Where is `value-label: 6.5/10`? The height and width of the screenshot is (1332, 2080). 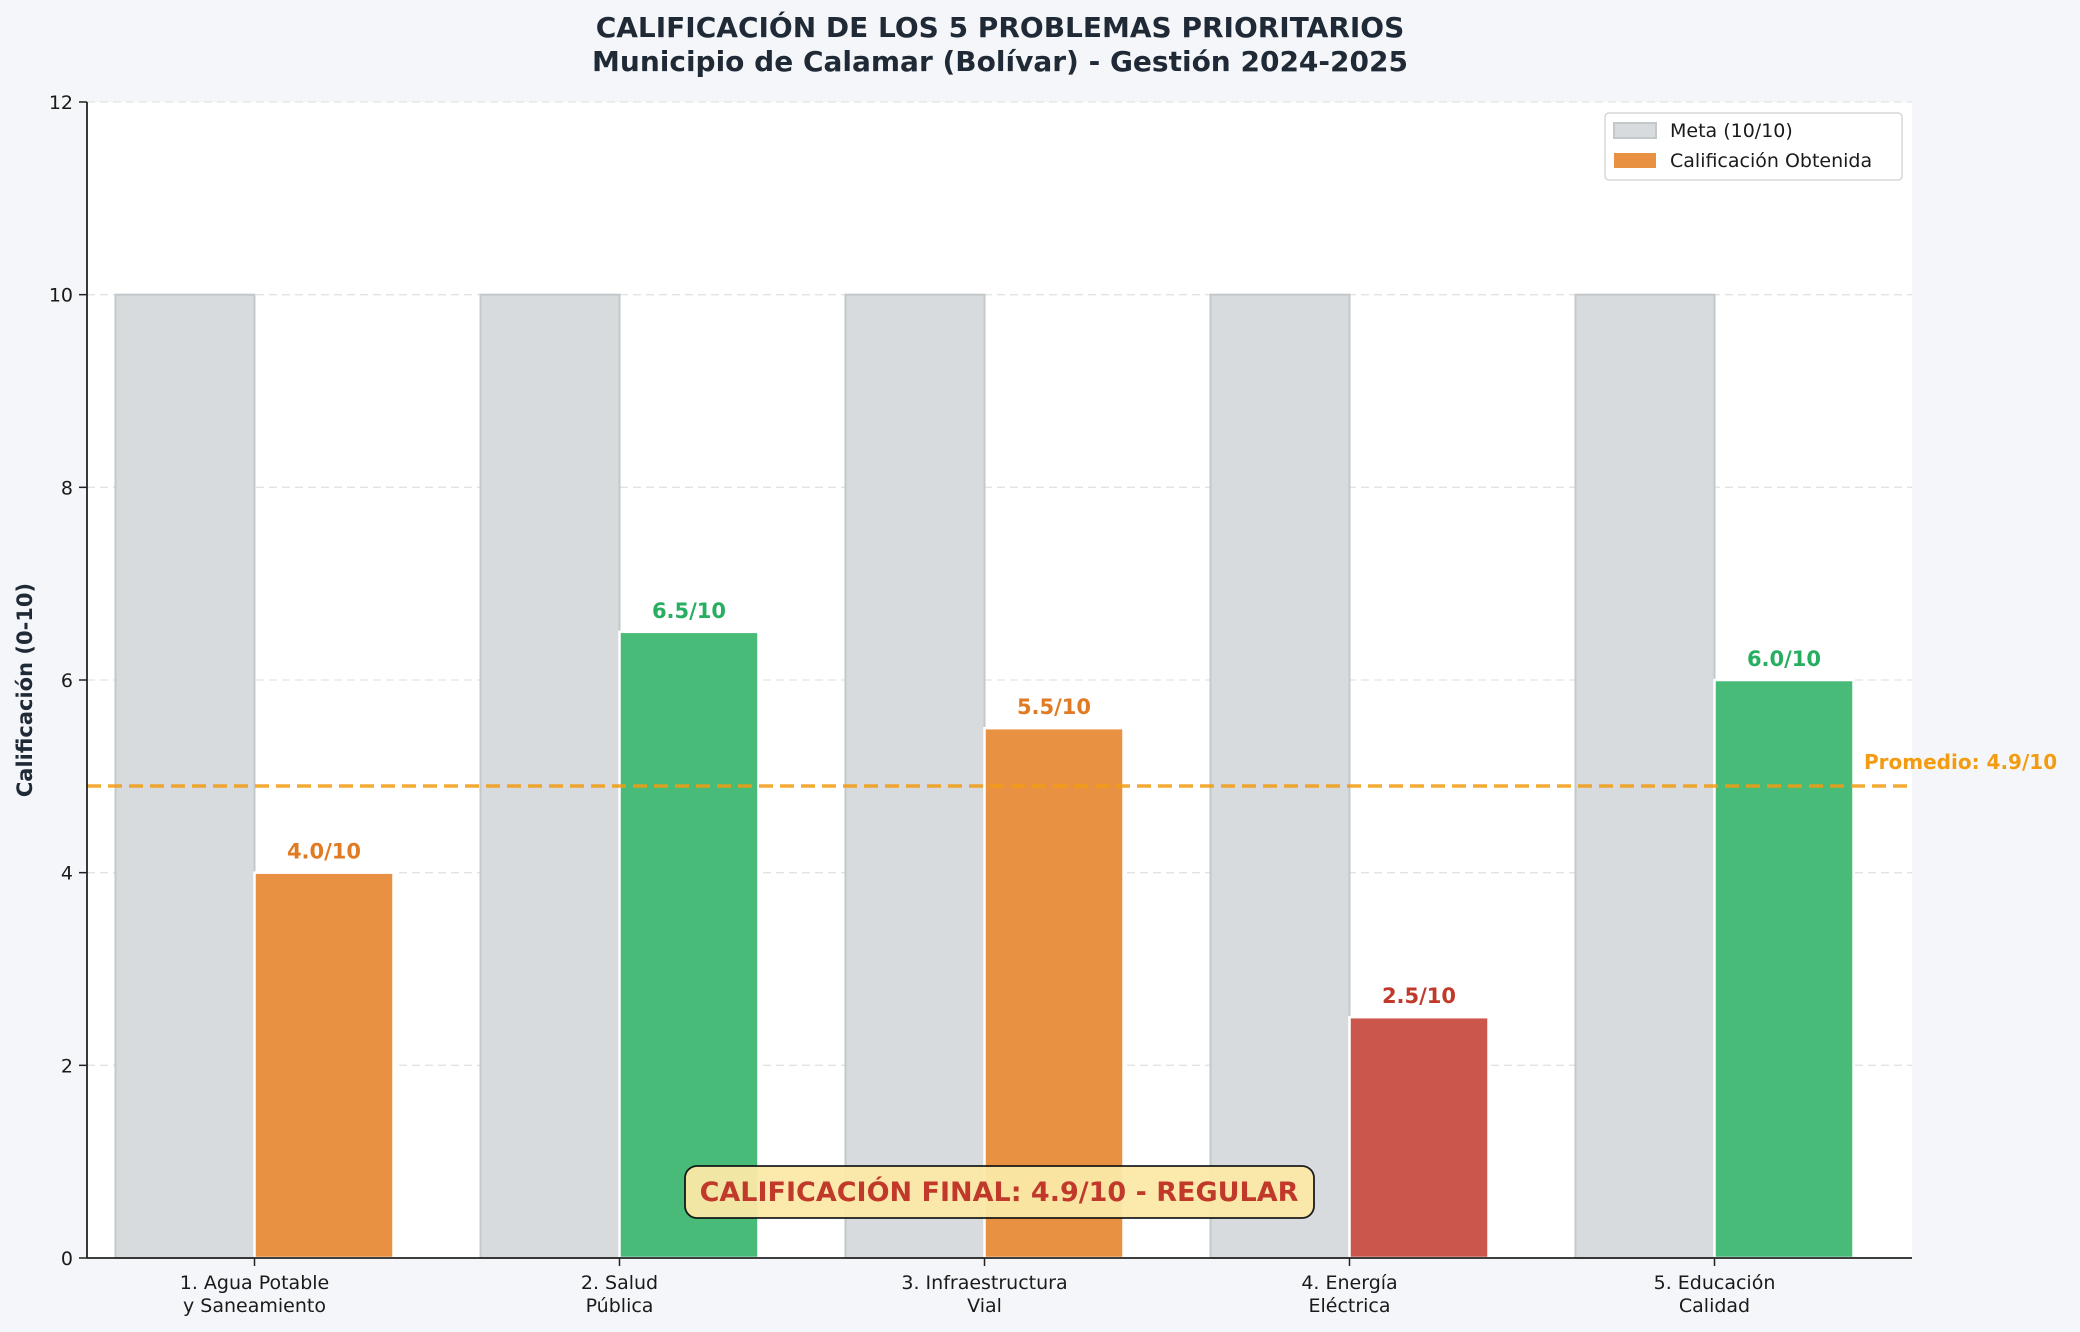 value-label: 6.5/10 is located at coordinates (689, 611).